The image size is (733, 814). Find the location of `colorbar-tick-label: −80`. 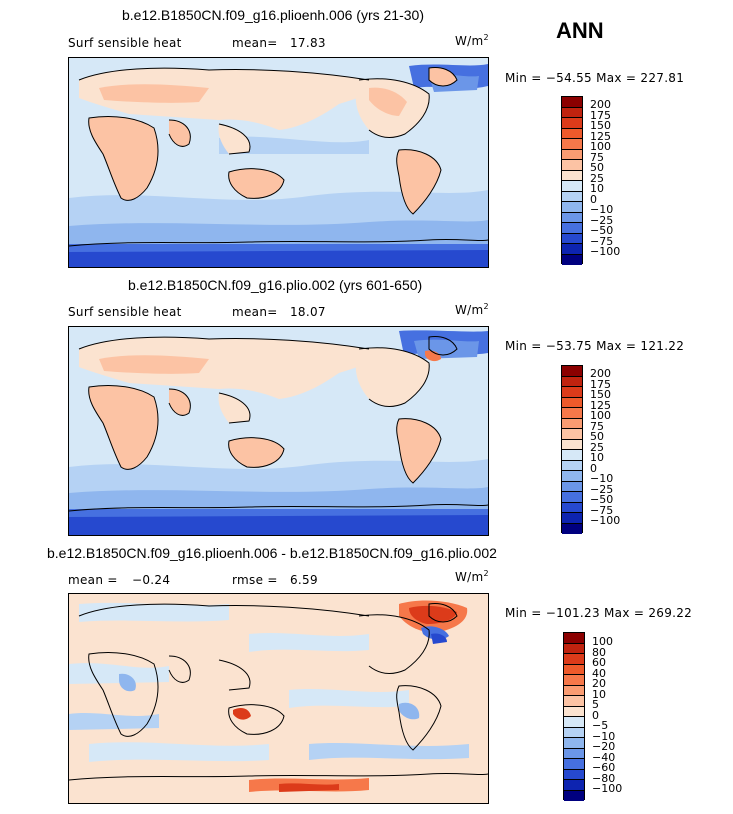

colorbar-tick-label: −80 is located at coordinates (604, 778).